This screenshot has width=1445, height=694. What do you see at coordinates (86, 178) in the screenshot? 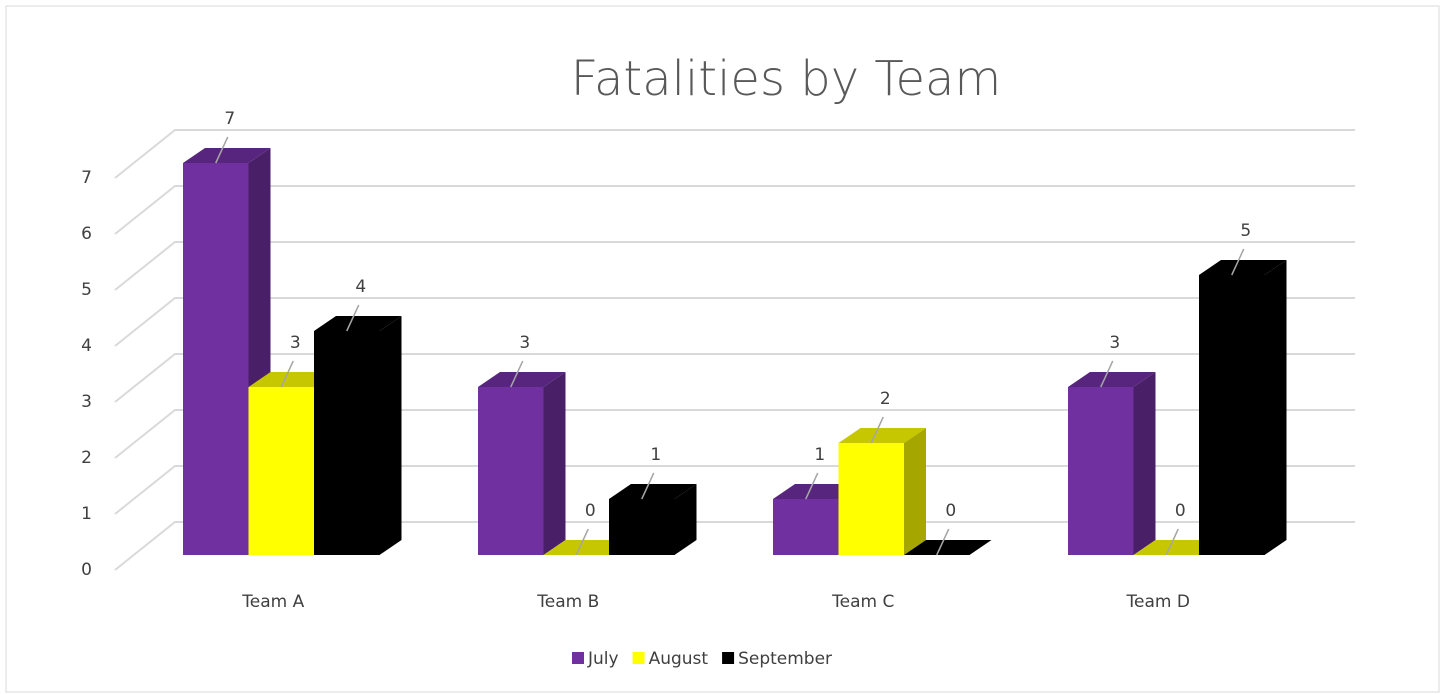
I see `y-tick-label: 7` at bounding box center [86, 178].